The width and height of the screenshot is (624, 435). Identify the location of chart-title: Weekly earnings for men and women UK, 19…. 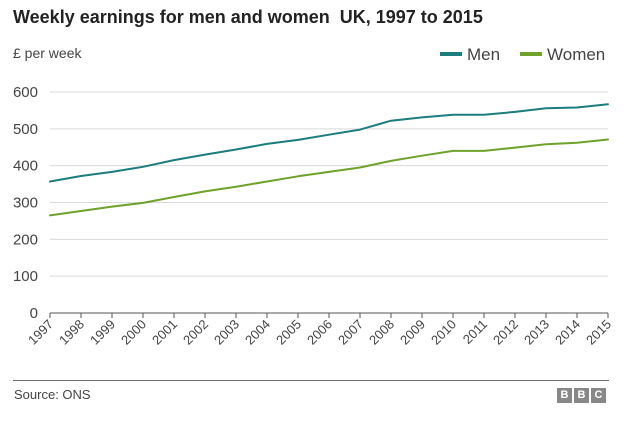
(248, 17).